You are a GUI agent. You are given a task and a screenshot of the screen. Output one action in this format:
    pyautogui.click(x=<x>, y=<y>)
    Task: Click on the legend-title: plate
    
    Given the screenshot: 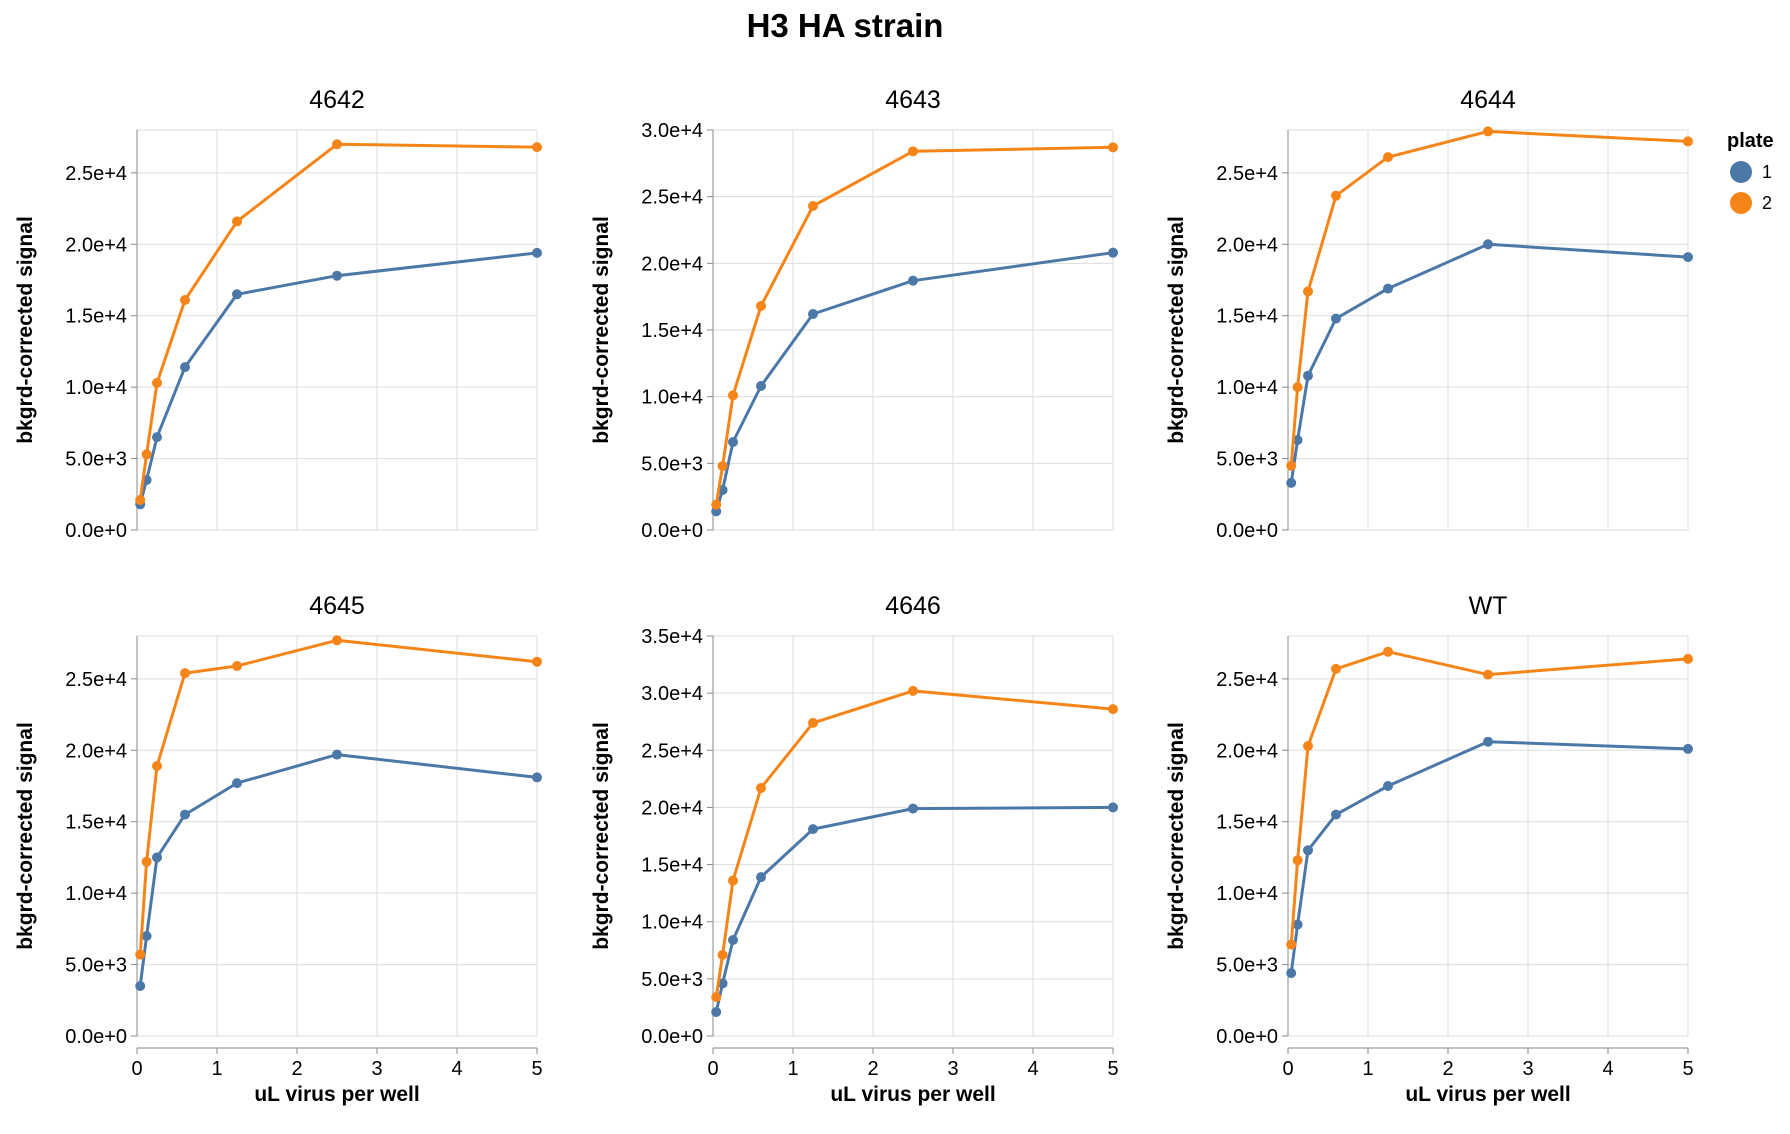 What is the action you would take?
    pyautogui.click(x=1750, y=141)
    